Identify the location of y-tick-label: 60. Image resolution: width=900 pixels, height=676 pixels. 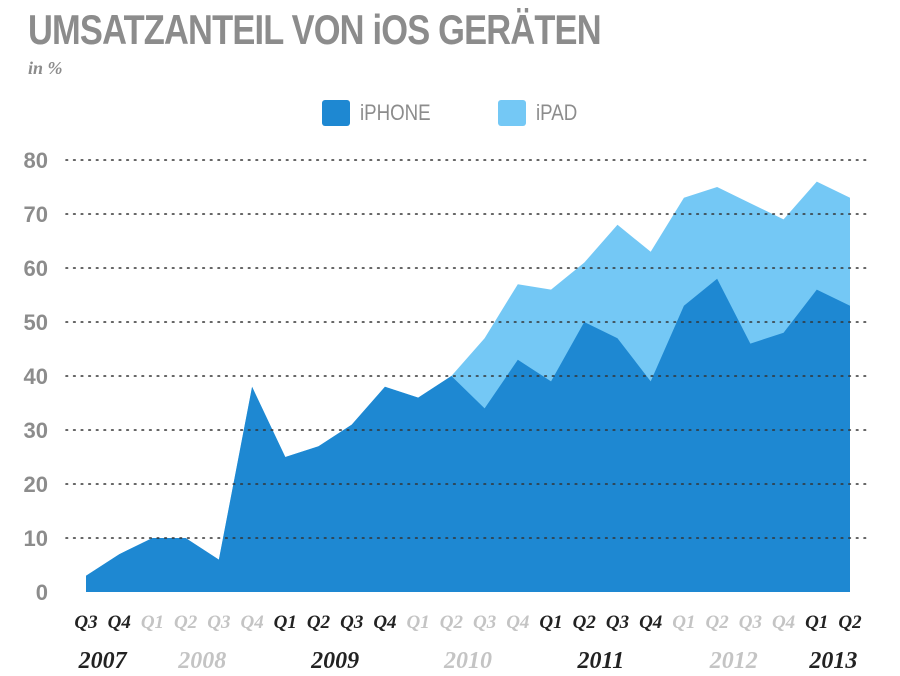
(36, 268).